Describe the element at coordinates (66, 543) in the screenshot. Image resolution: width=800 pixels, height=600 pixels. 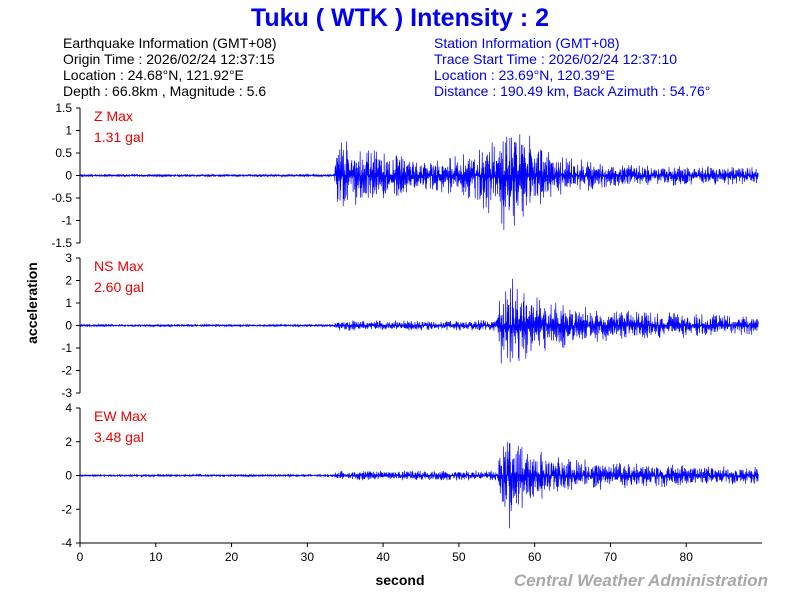
I see `y-tick-label: -4` at that location.